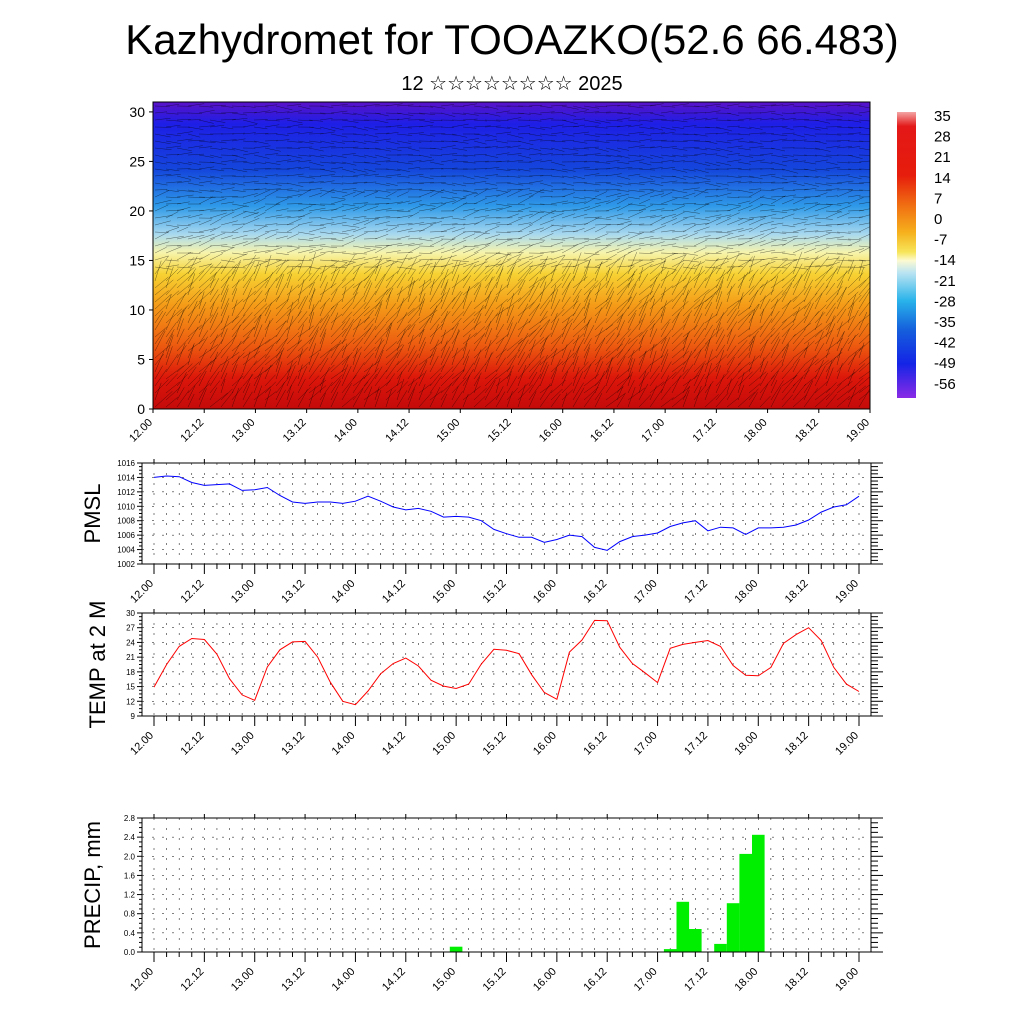 This screenshot has width=1024, height=1024. What do you see at coordinates (847, 980) in the screenshot?
I see `x-tick-label: 19.00` at bounding box center [847, 980].